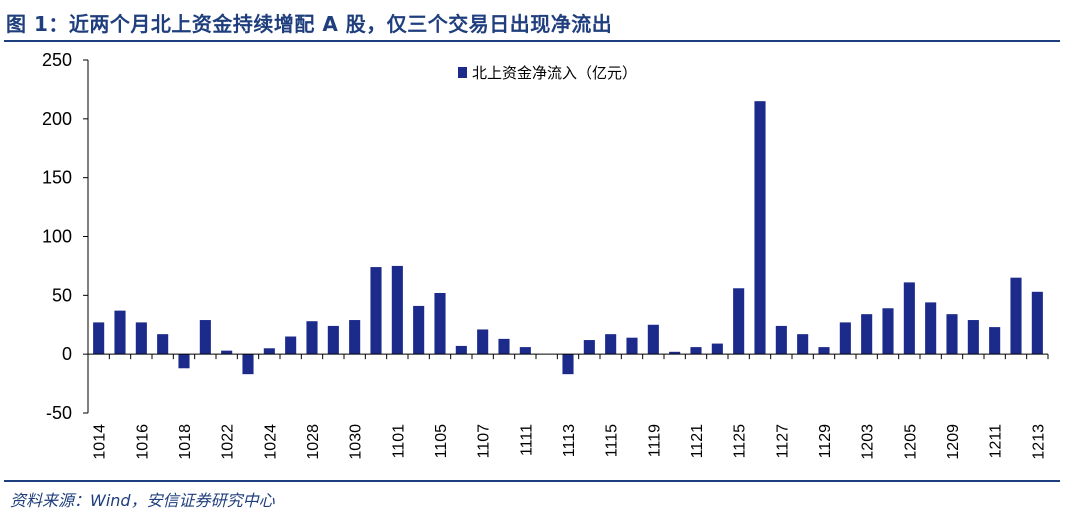 The image size is (1080, 518). I want to click on y-tick-label: 50, so click(62, 295).